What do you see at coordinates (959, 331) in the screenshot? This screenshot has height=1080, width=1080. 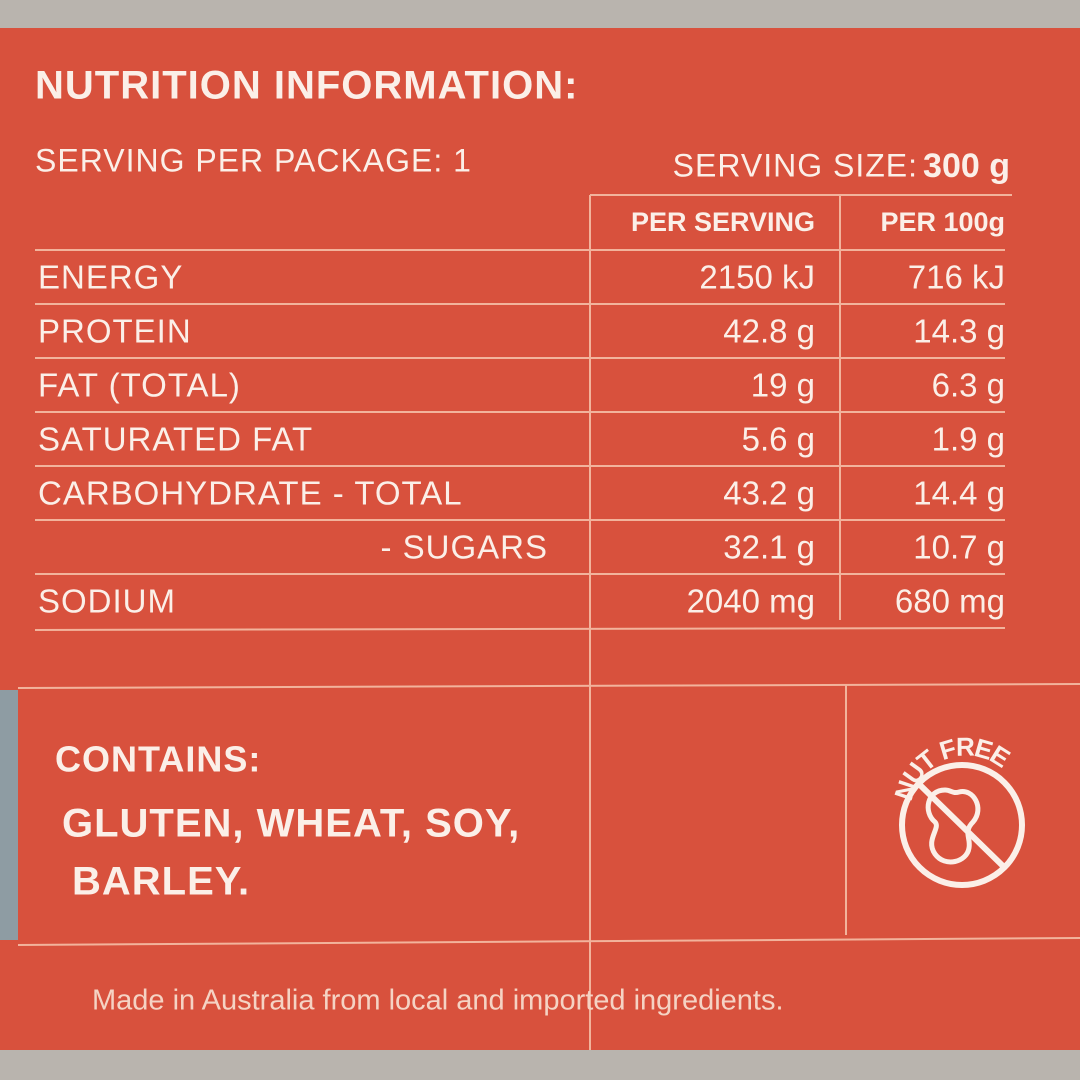 I see `row-value: 14.3 g` at bounding box center [959, 331].